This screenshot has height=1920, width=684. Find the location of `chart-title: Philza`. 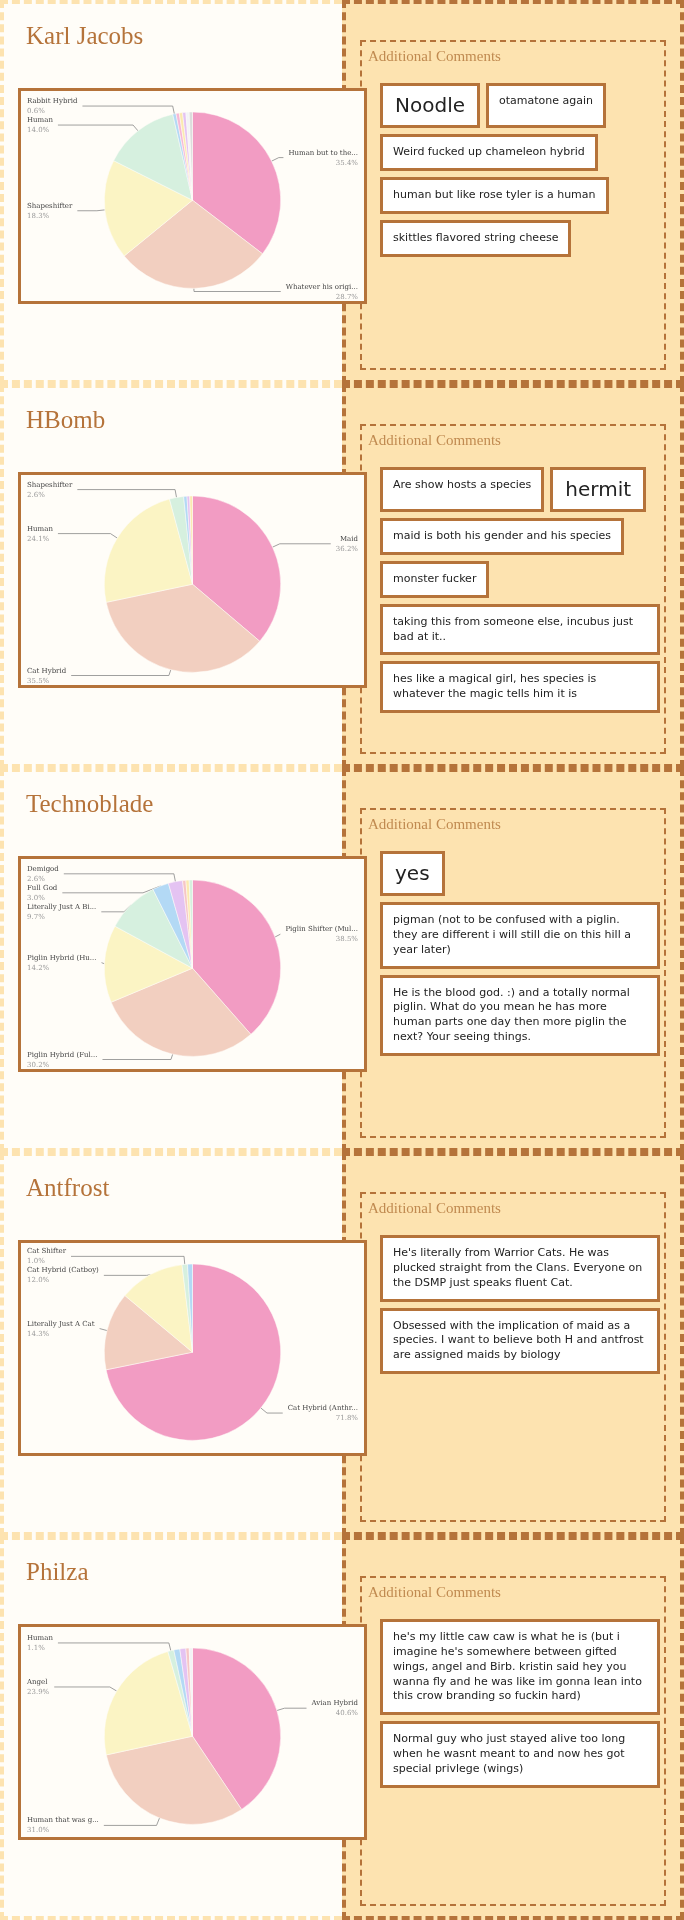

chart-title: Philza is located at coordinates (57, 1572).